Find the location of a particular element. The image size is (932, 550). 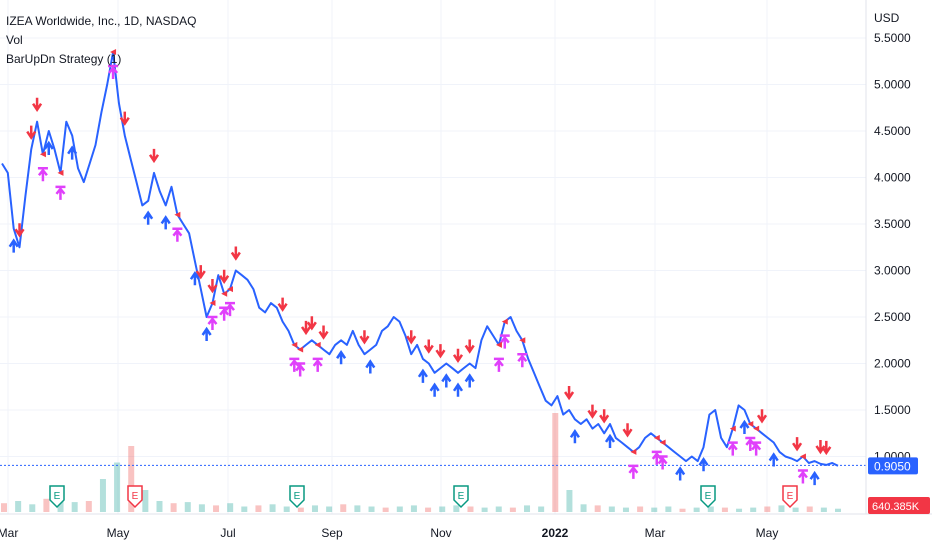

volume-indicator-label: Vol is located at coordinates (14, 40).